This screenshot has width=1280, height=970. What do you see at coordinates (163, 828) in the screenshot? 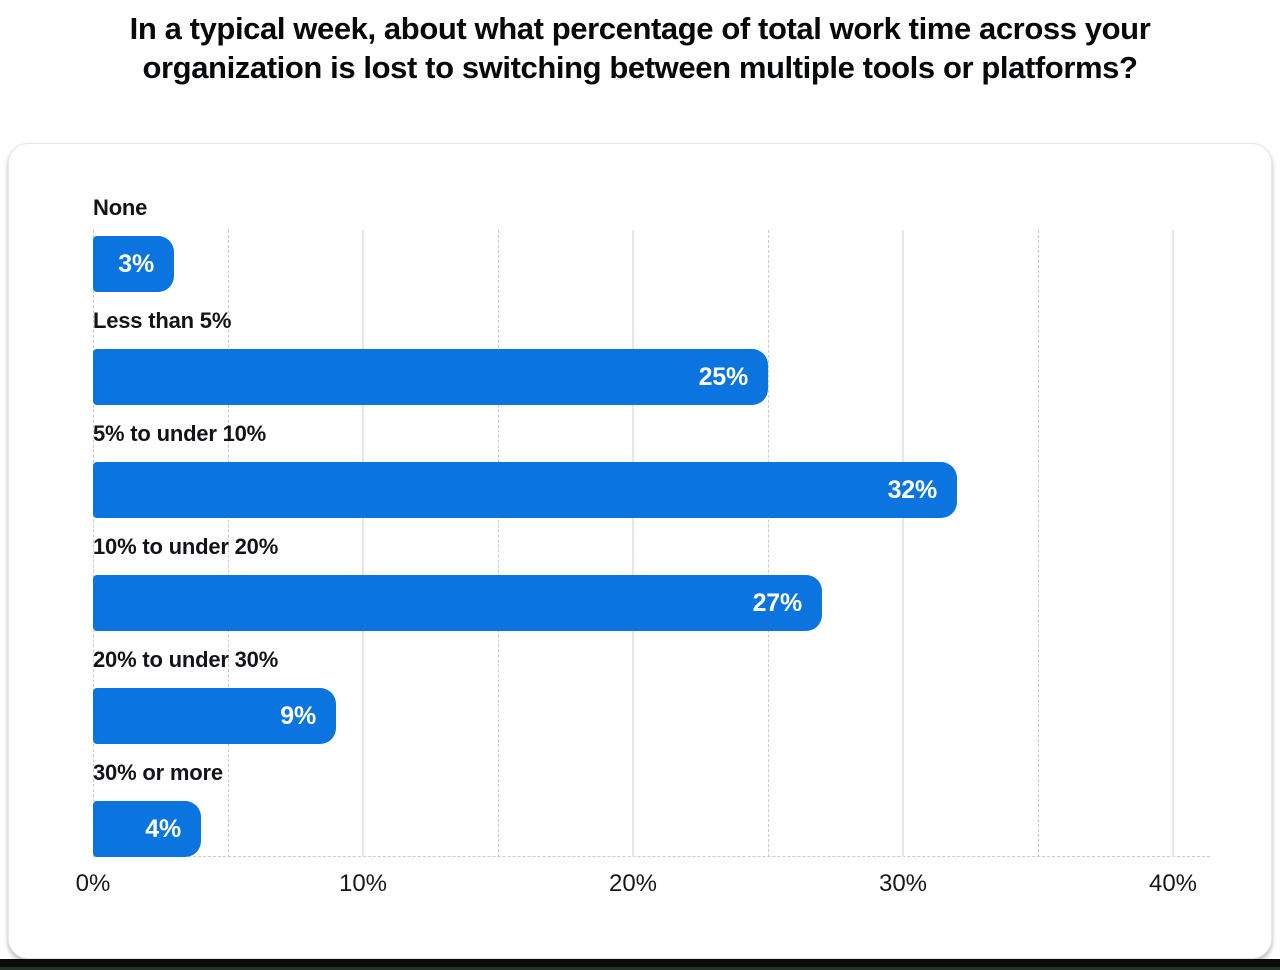
I see `bar-value-label: 4%` at bounding box center [163, 828].